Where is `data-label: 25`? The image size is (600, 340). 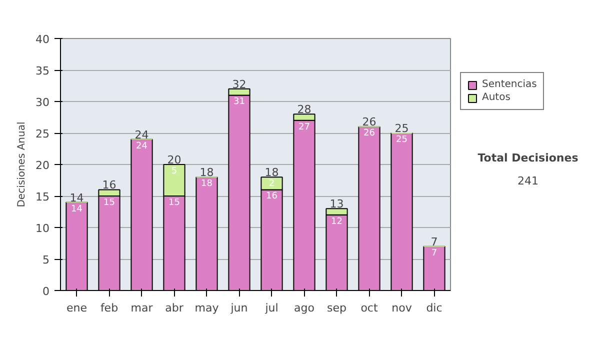 data-label: 25 is located at coordinates (402, 140).